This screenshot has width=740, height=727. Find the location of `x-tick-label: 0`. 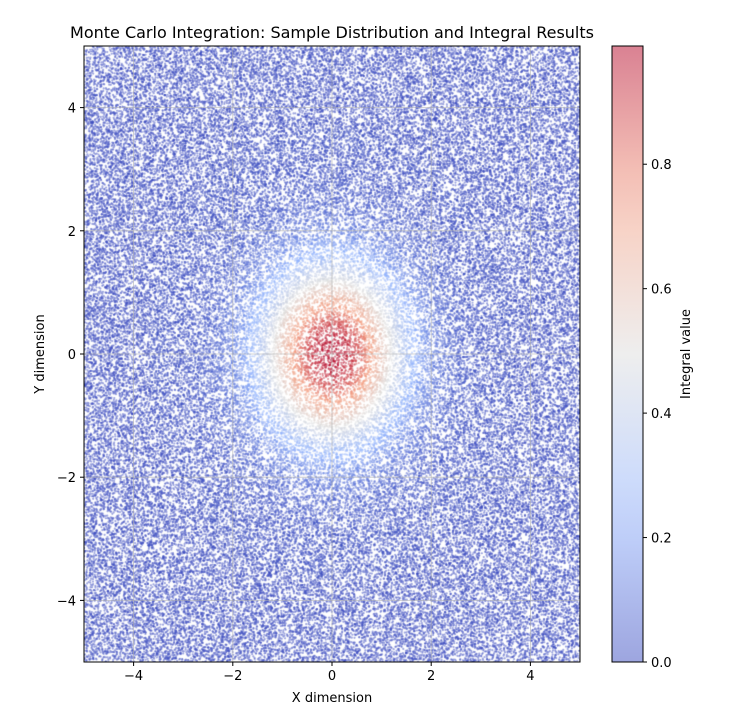

x-tick-label: 0 is located at coordinates (332, 676).